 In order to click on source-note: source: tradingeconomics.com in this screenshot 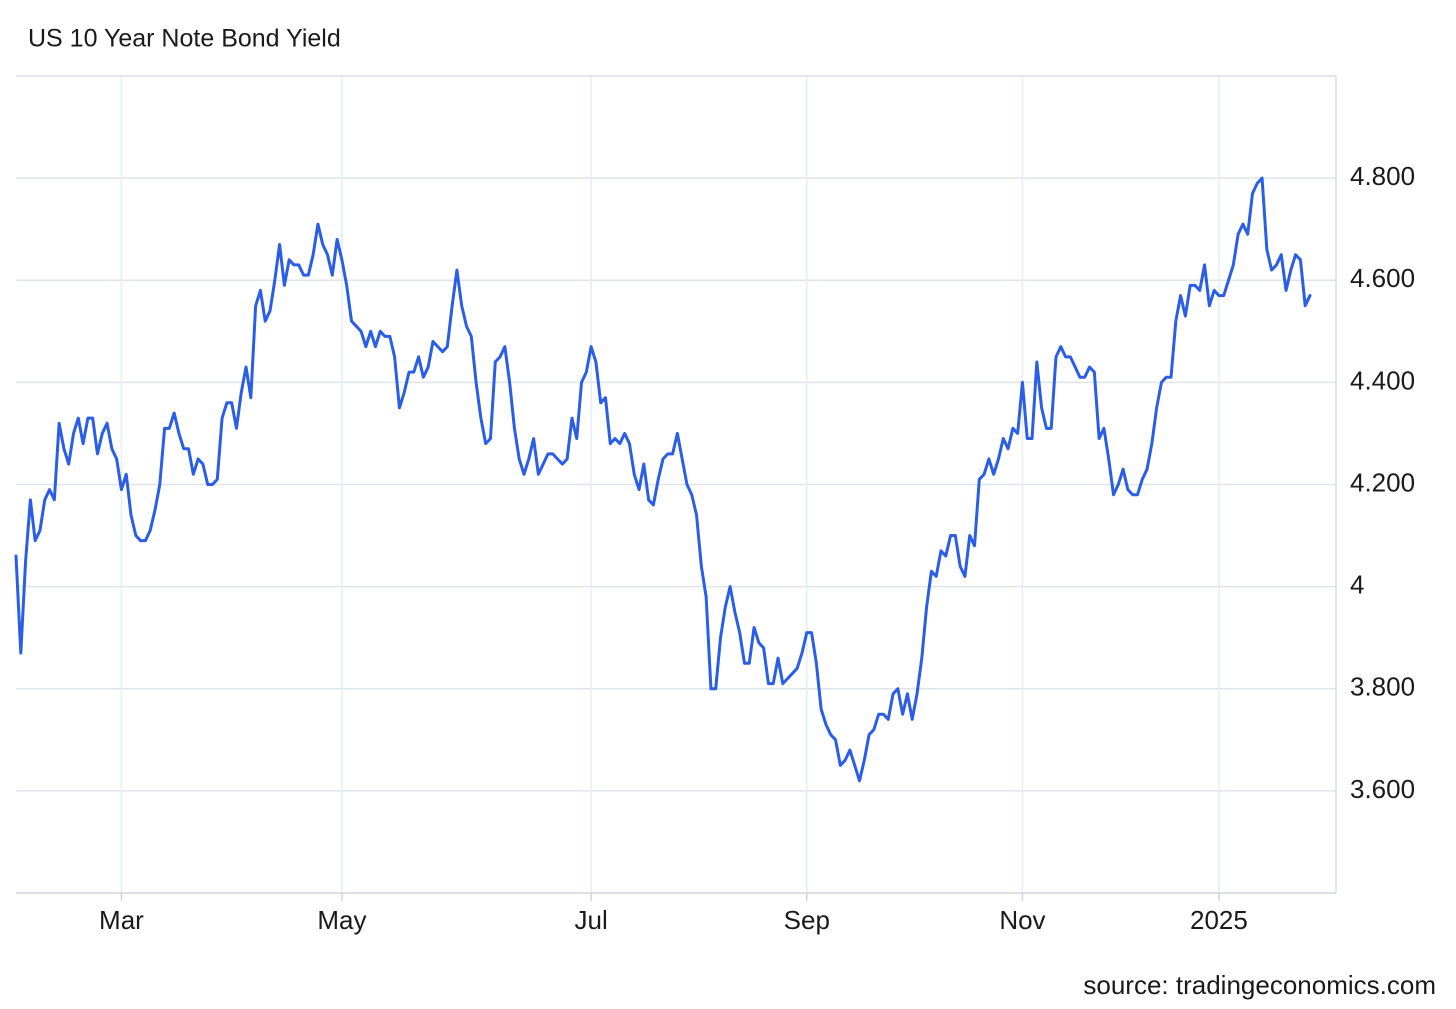, I will do `click(1259, 985)`.